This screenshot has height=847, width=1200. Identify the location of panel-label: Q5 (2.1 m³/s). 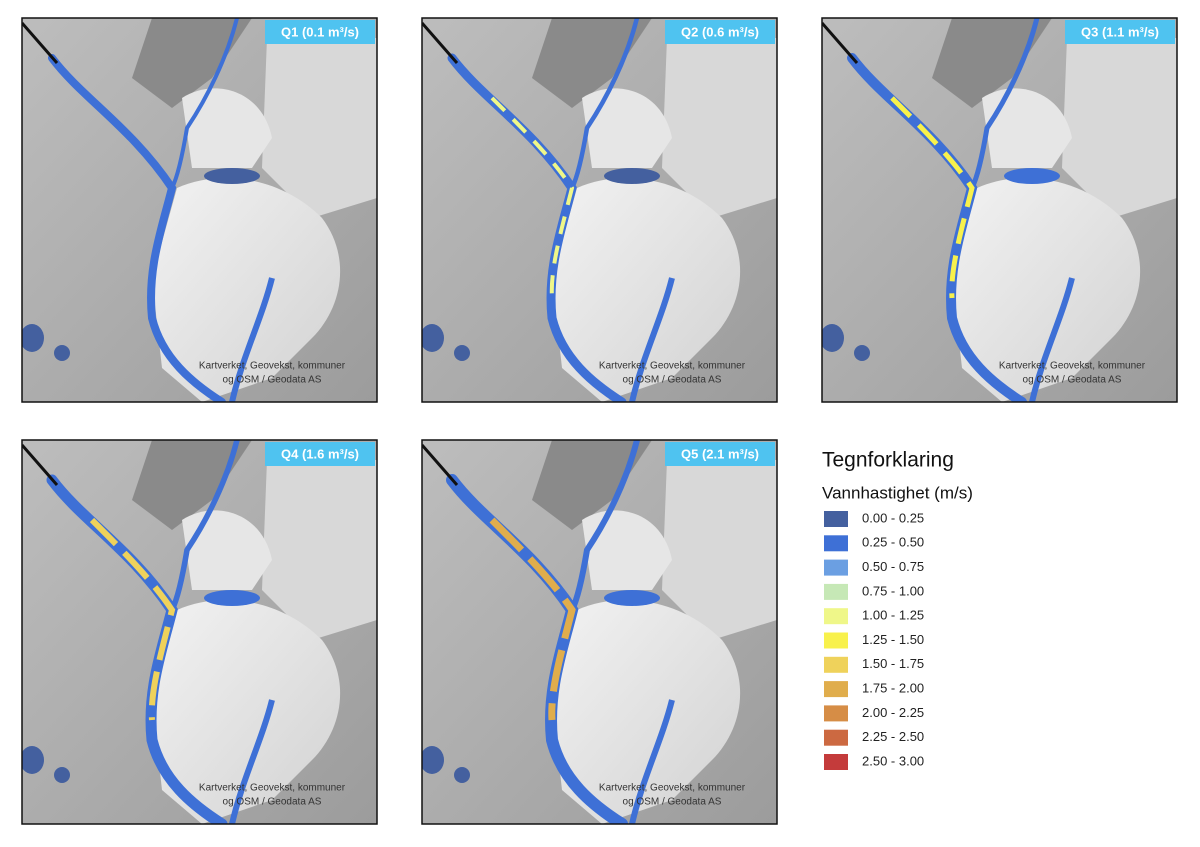
(720, 453).